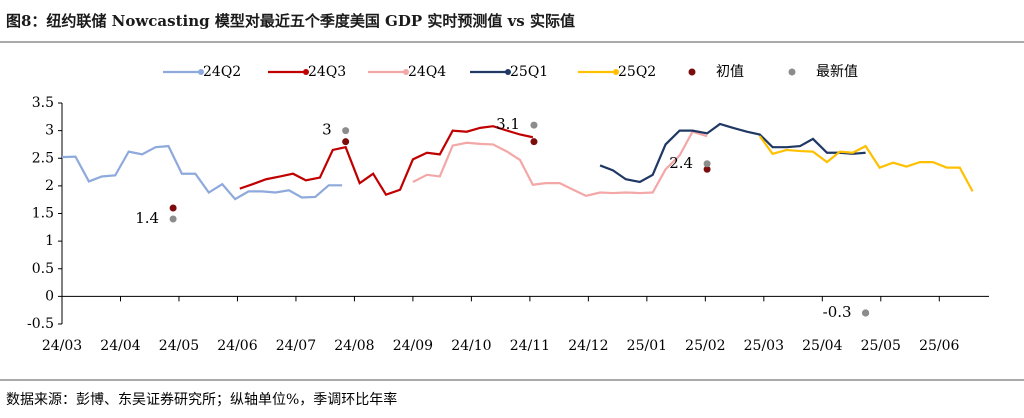 The height and width of the screenshot is (418, 1024). I want to click on y-tick-label: 1, so click(49, 241).